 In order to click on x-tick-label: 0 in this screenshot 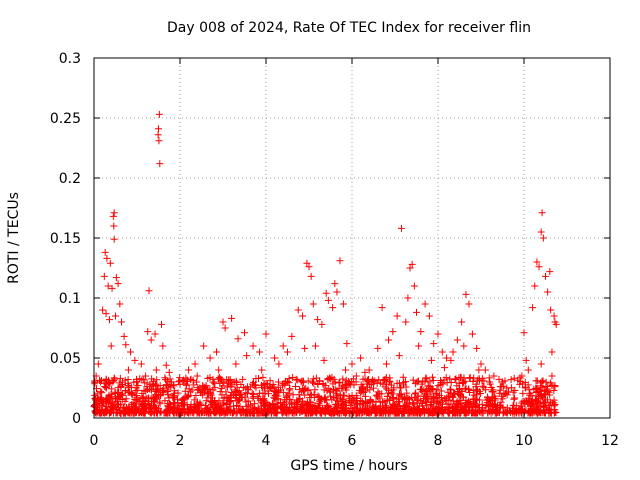, I will do `click(94, 441)`.